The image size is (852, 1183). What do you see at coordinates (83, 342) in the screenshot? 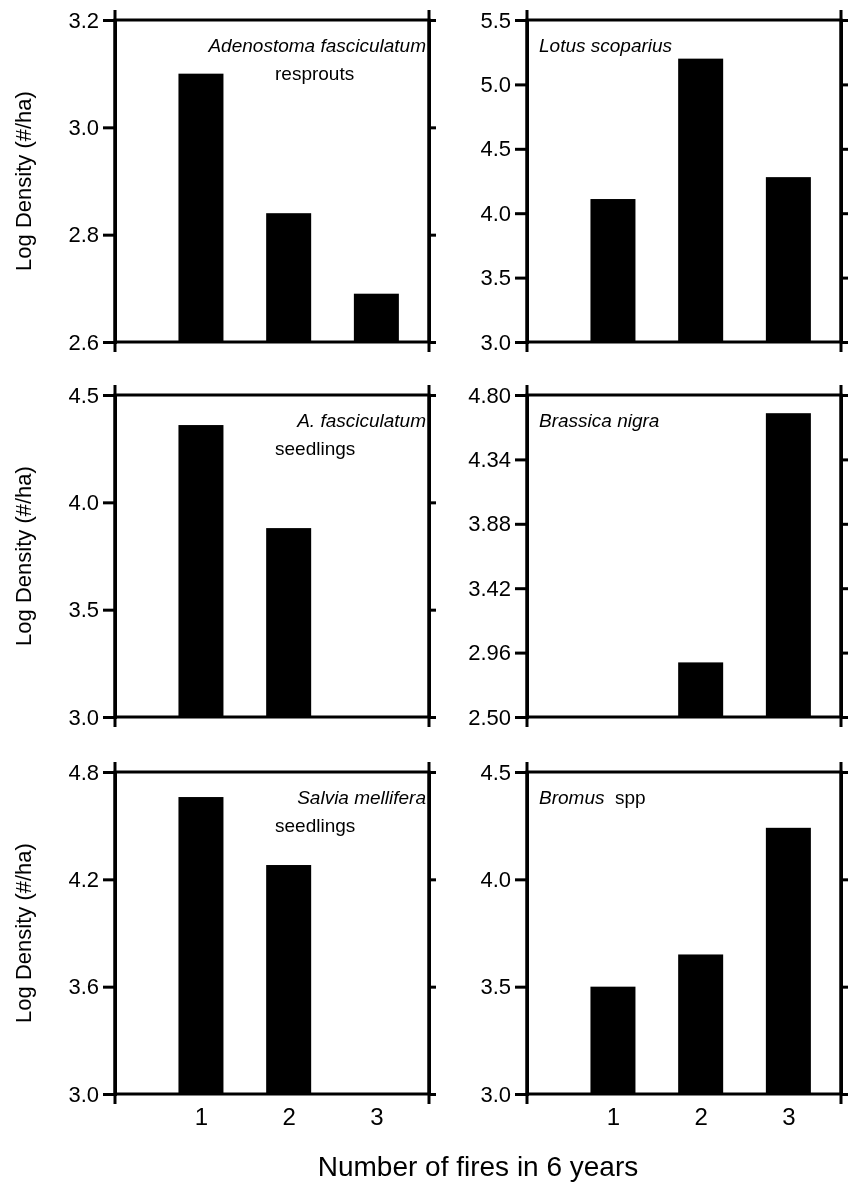
I see `y-tick-label: 2.6` at bounding box center [83, 342].